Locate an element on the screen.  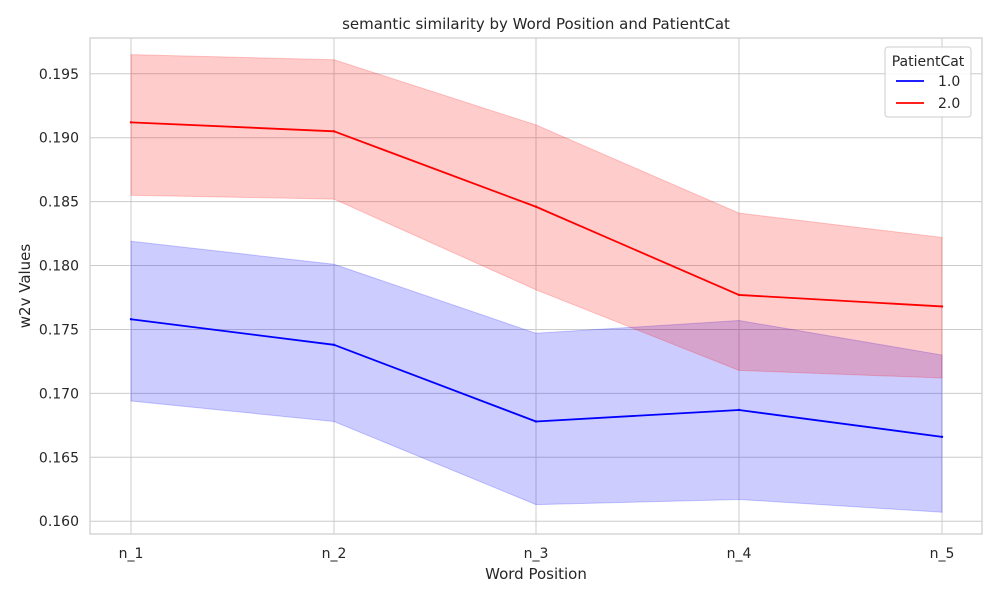
y-tick-label: 0.195 is located at coordinates (59, 75).